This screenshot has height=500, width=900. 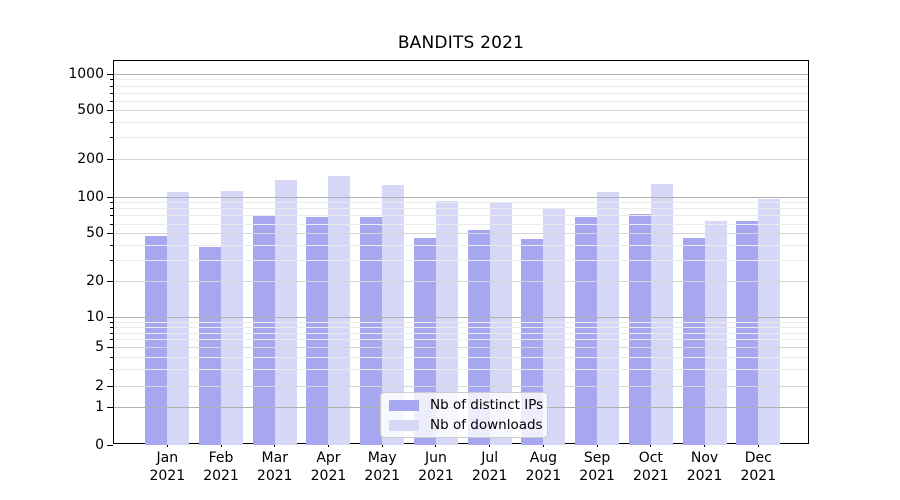 What do you see at coordinates (393, 314) in the screenshot?
I see `bar-nb-of-downloads-may` at bounding box center [393, 314].